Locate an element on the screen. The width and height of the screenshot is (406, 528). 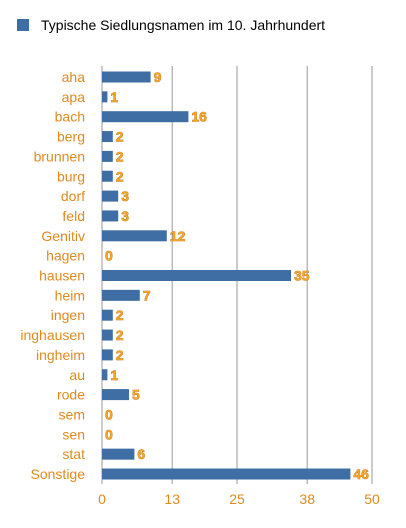
x-axis-ticks: 0 13 25 38 50 is located at coordinates (239, 499).